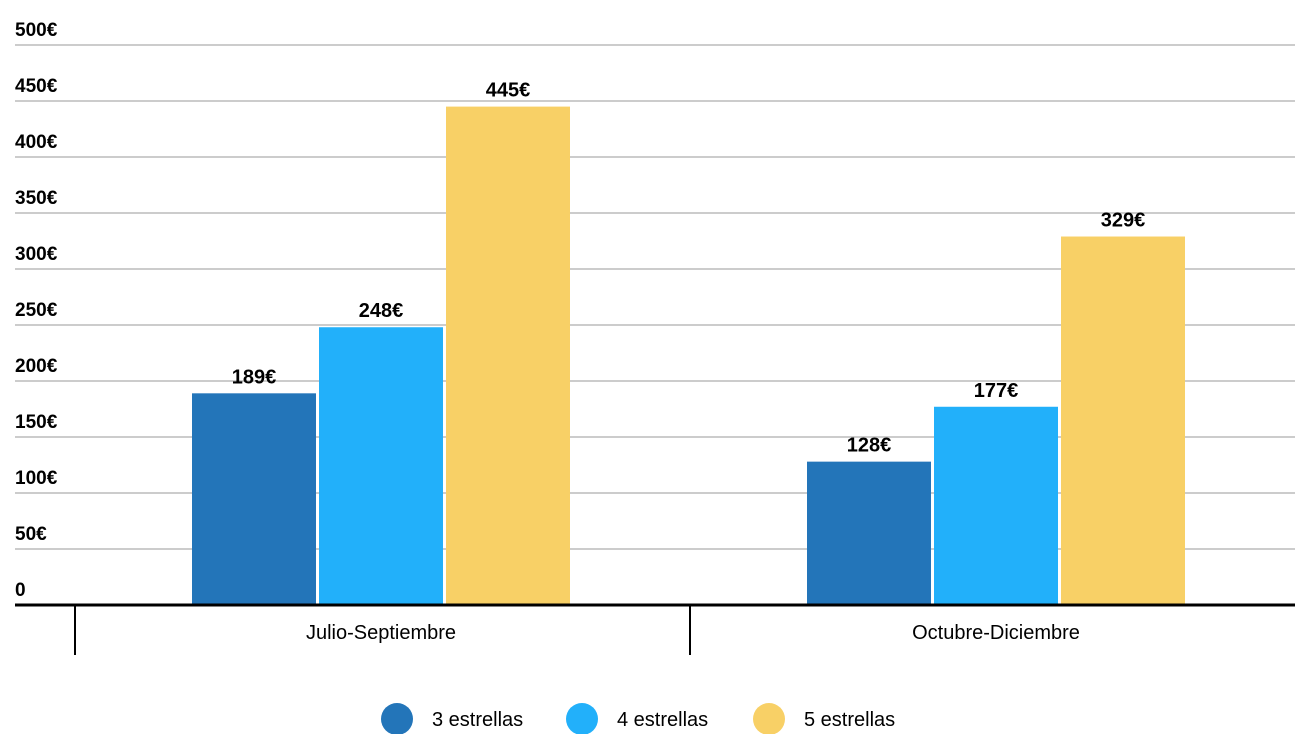 Image resolution: width=1295 pixels, height=739 pixels. I want to click on y-tick-label: 400€, so click(36, 142).